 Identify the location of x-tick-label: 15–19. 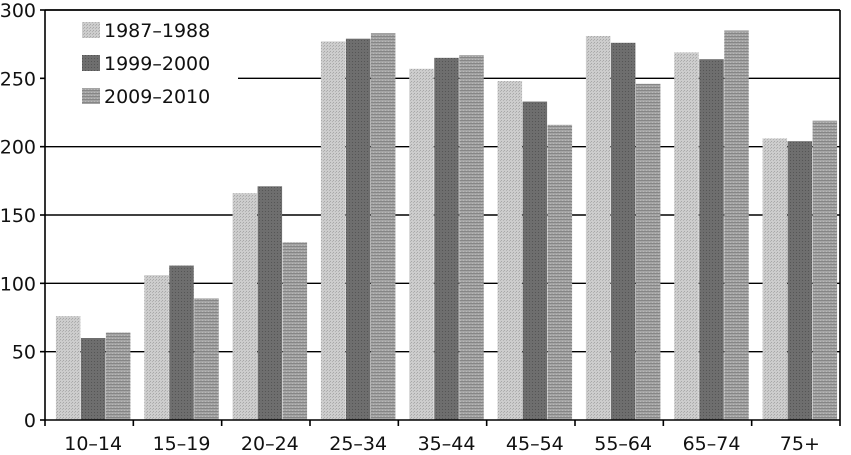
(182, 444).